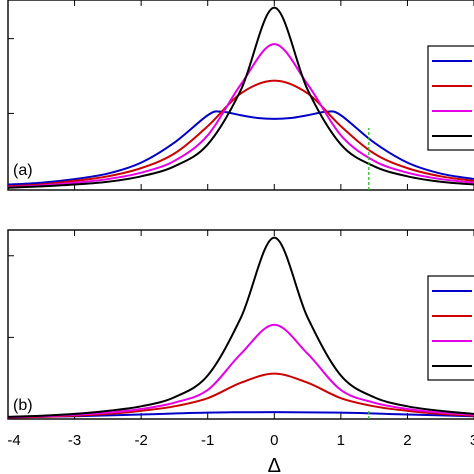 The image size is (474, 474). I want to click on panel-label: (a), so click(23, 170).